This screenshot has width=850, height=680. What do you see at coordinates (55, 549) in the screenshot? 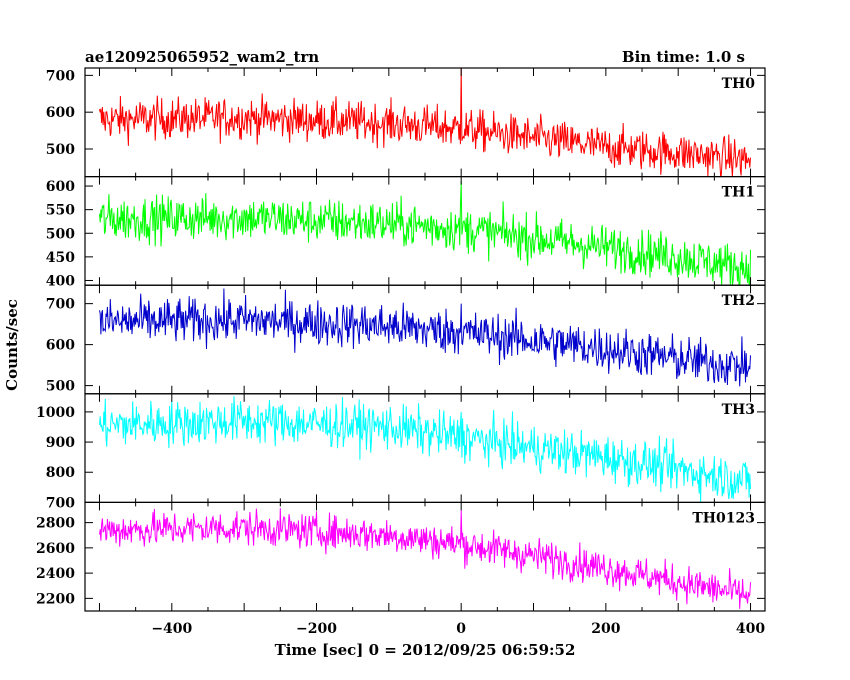
I see `y-tick-label: 2600` at bounding box center [55, 549].